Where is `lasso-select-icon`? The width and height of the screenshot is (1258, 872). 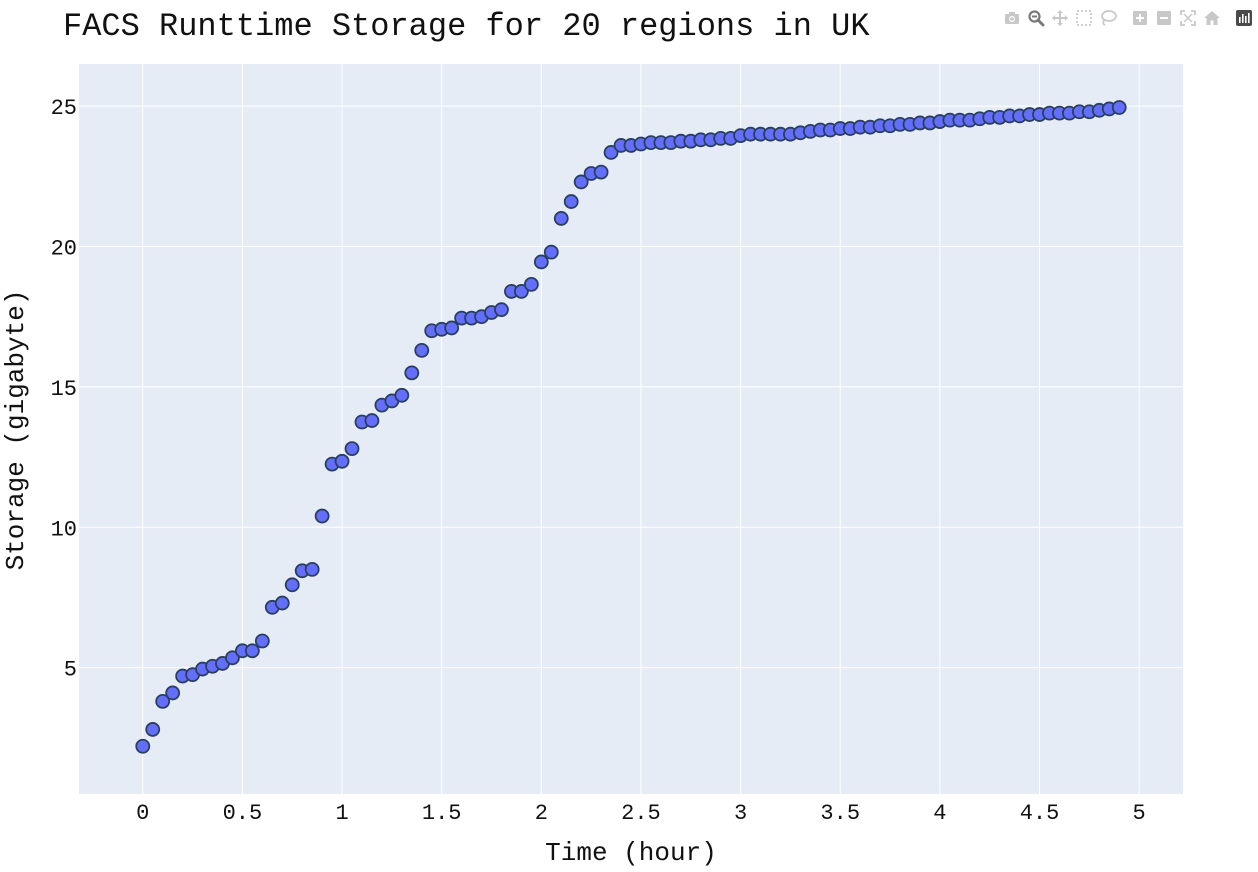
lasso-select-icon is located at coordinates (1108, 18).